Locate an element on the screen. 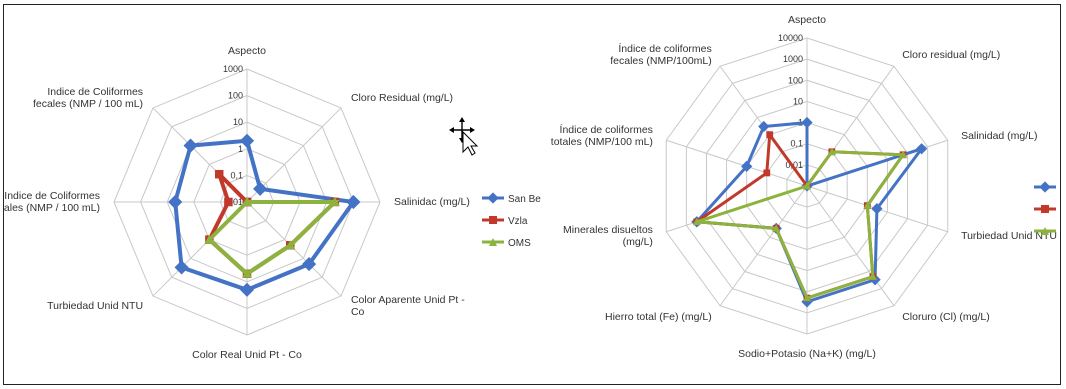  tick-label: 10000 is located at coordinates (790, 38).